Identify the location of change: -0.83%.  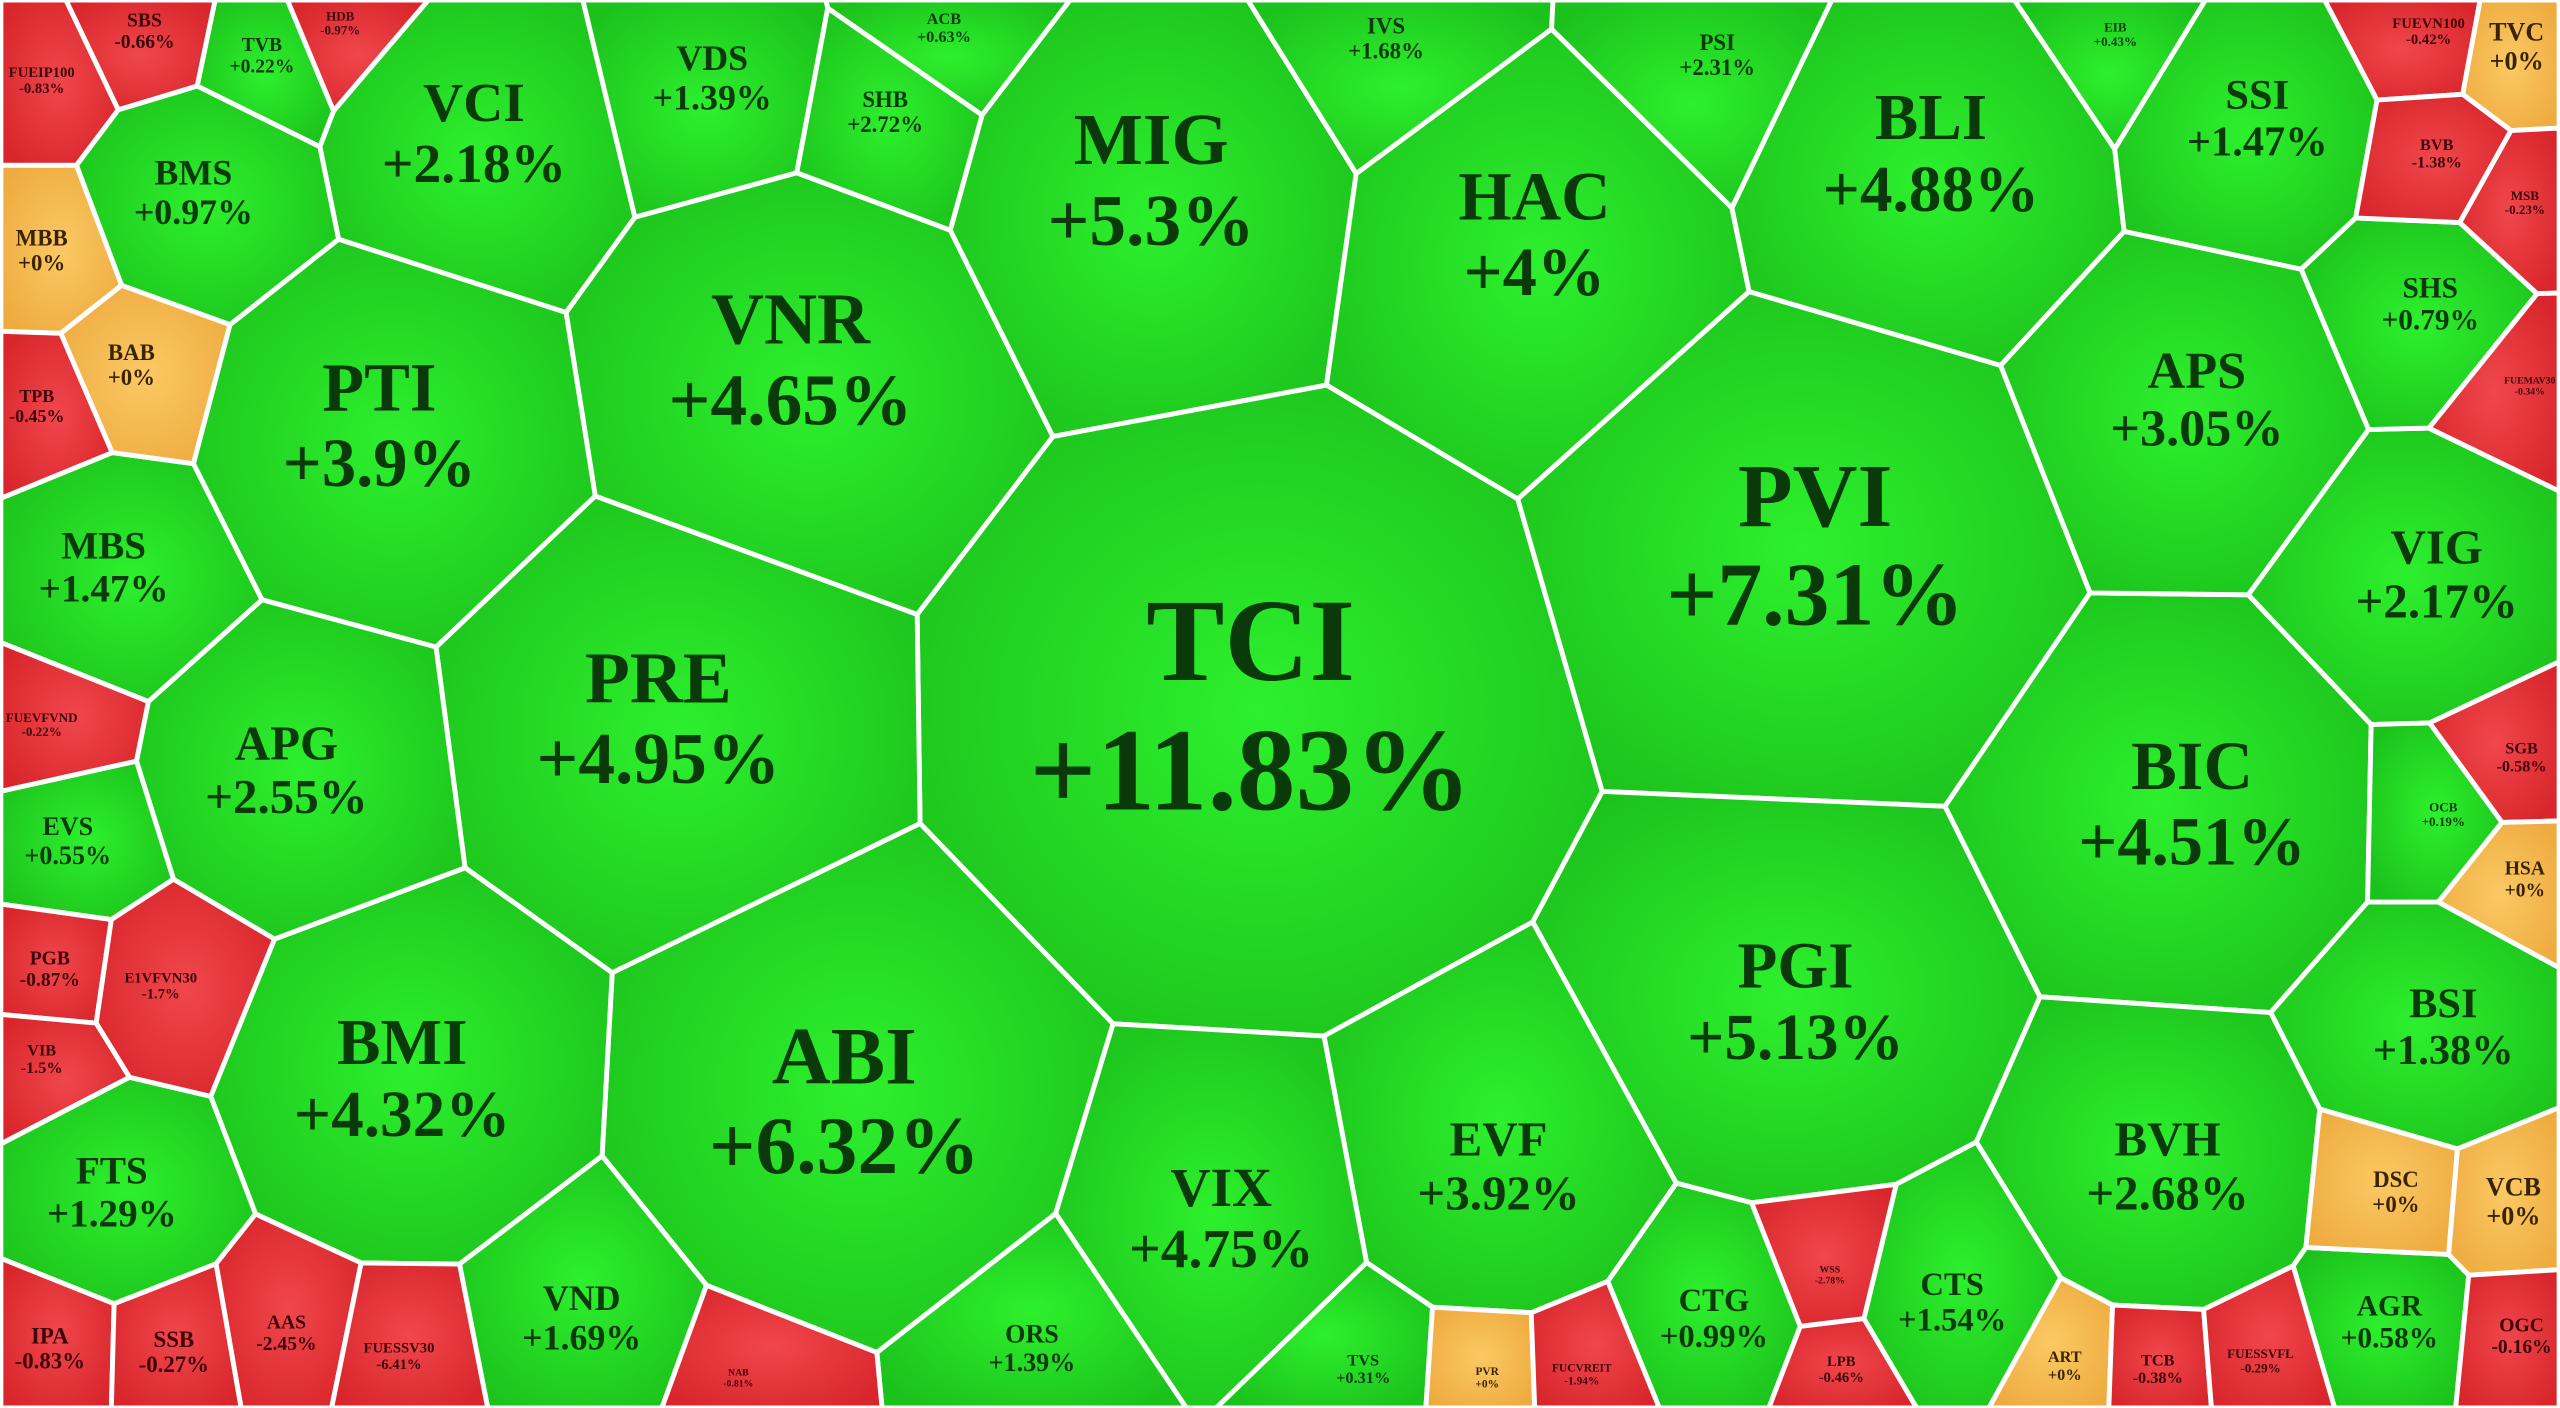
(50, 1361).